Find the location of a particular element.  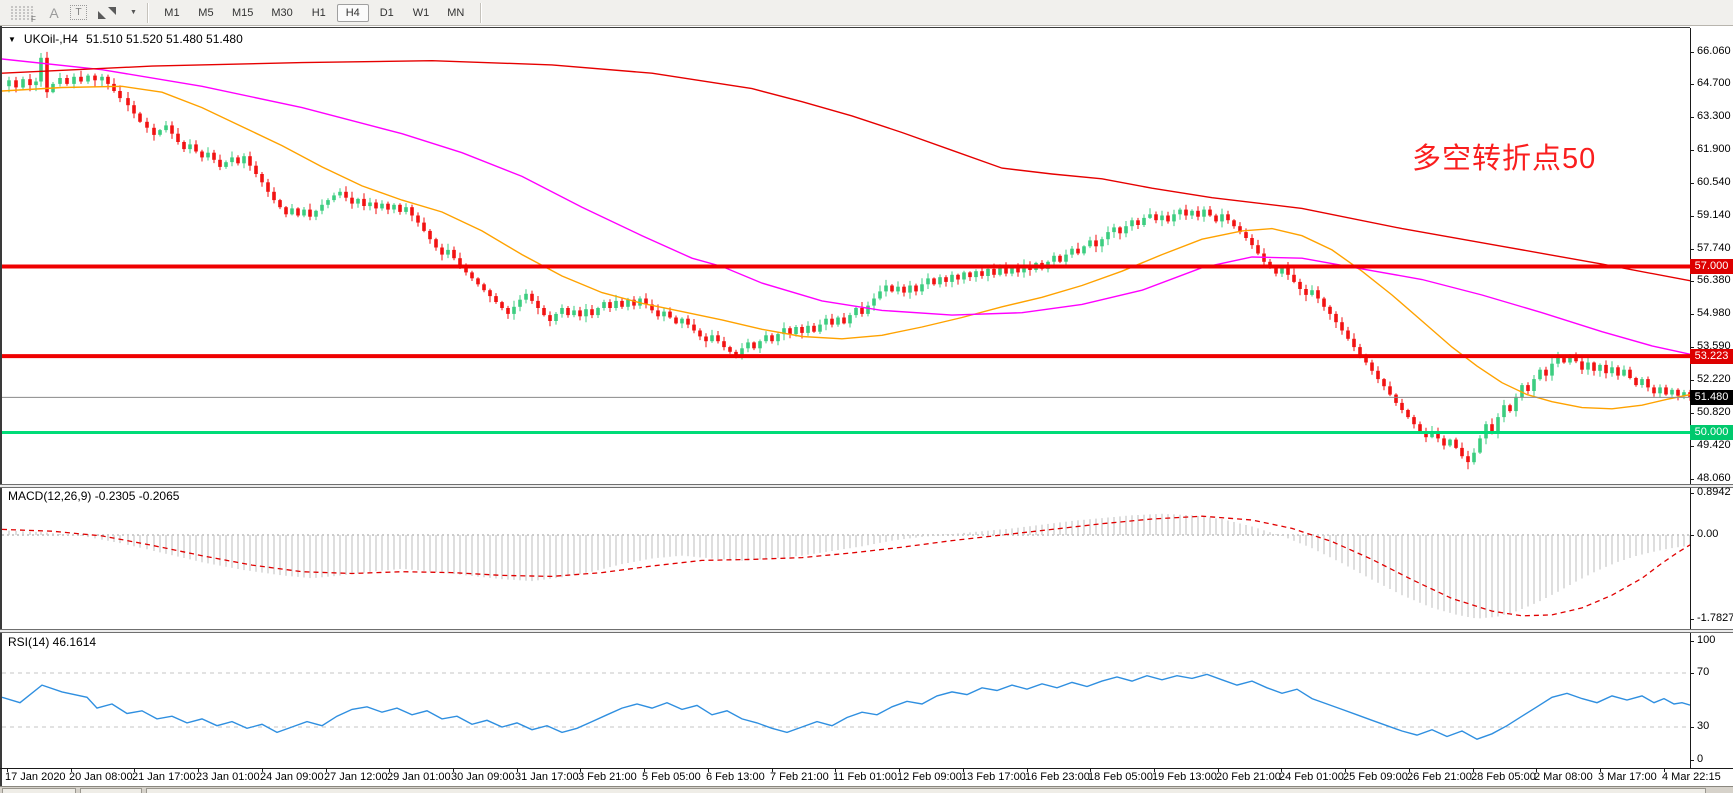

price-axis-label: 56.380 is located at coordinates (1714, 280).